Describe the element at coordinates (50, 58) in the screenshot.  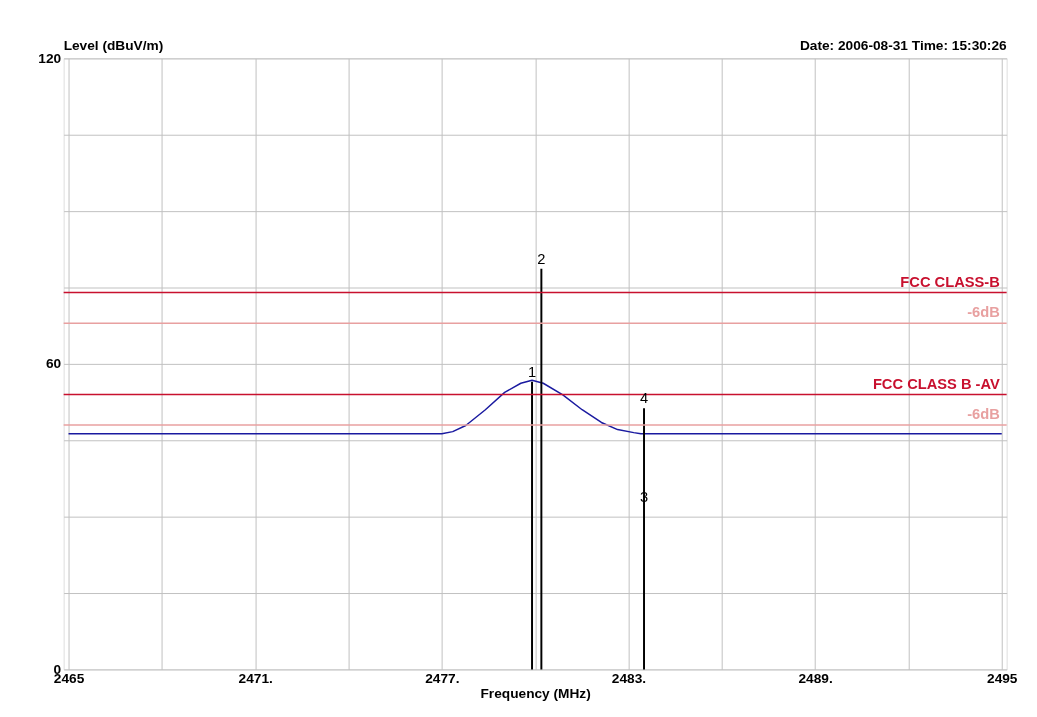
I see `y-tick-label: 120` at that location.